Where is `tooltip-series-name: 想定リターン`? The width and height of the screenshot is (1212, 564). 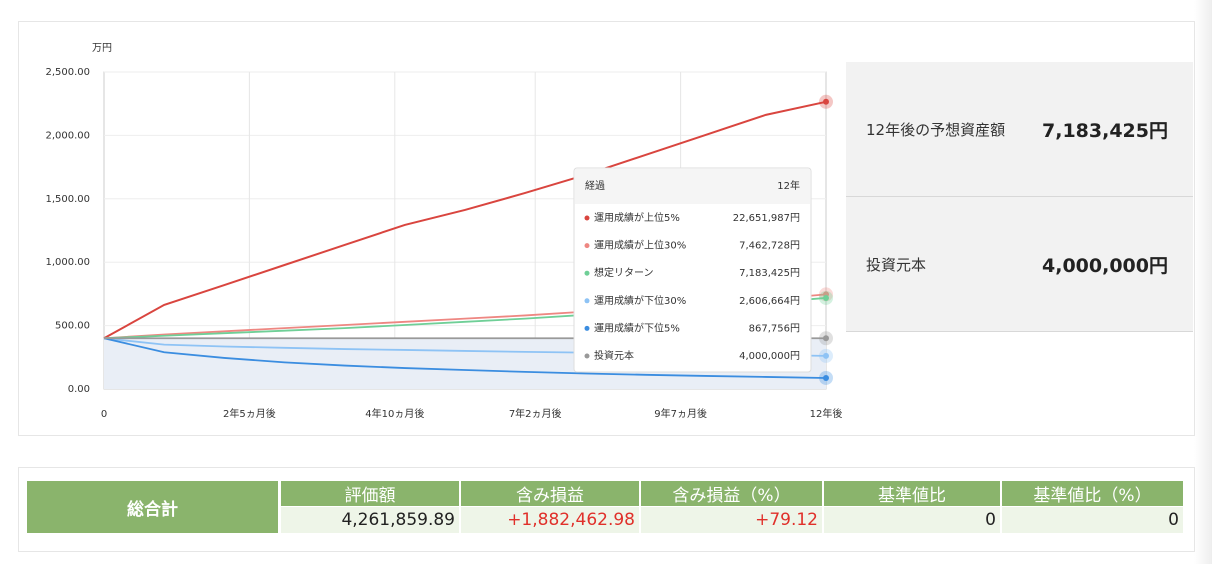 tooltip-series-name: 想定リターン is located at coordinates (624, 272).